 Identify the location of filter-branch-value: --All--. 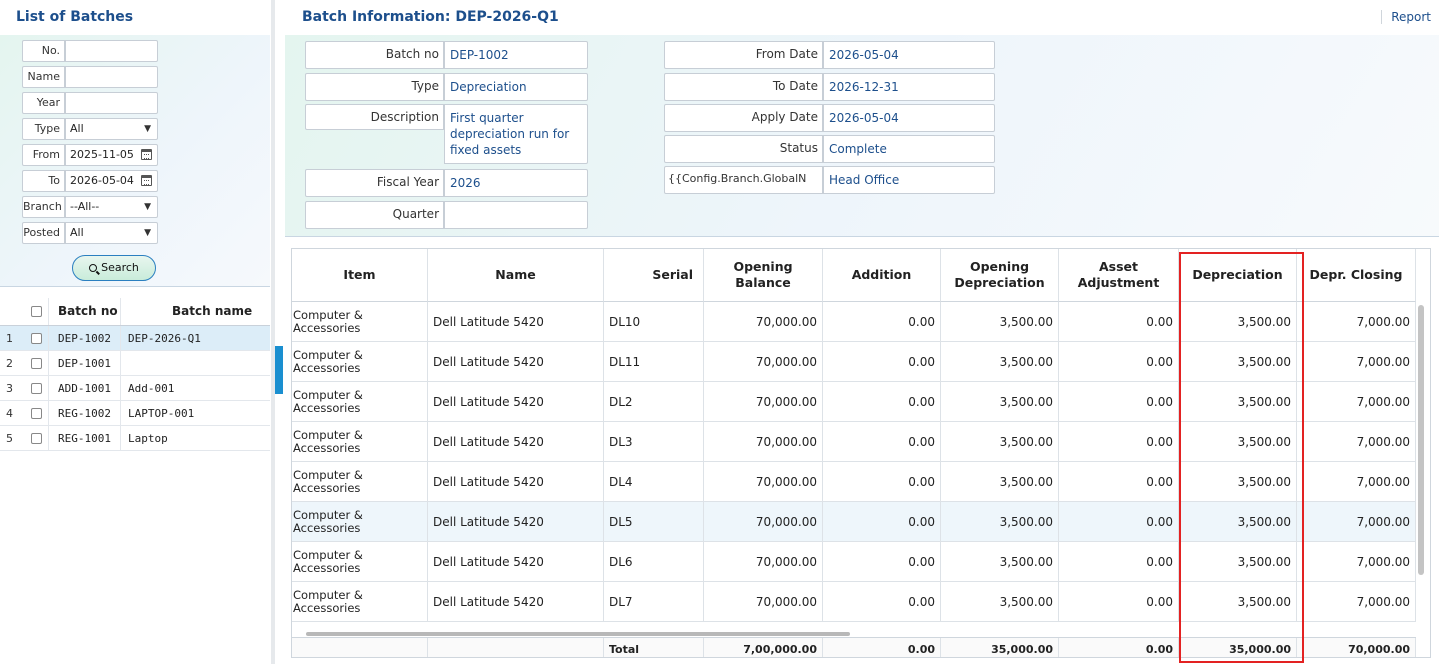
(85, 206).